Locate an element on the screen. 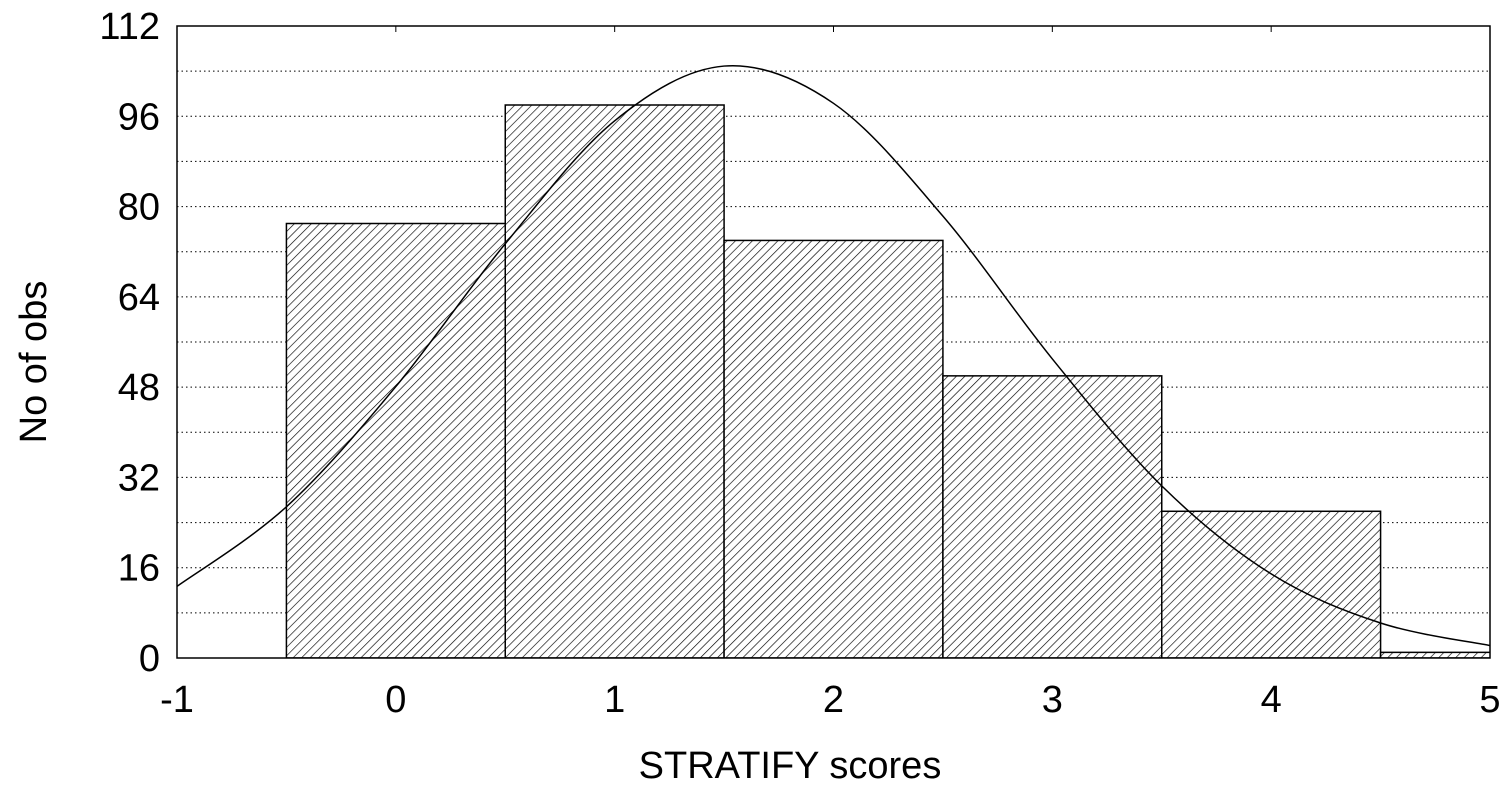 The width and height of the screenshot is (1505, 793). x-tick-label: 5 is located at coordinates (1489, 700).